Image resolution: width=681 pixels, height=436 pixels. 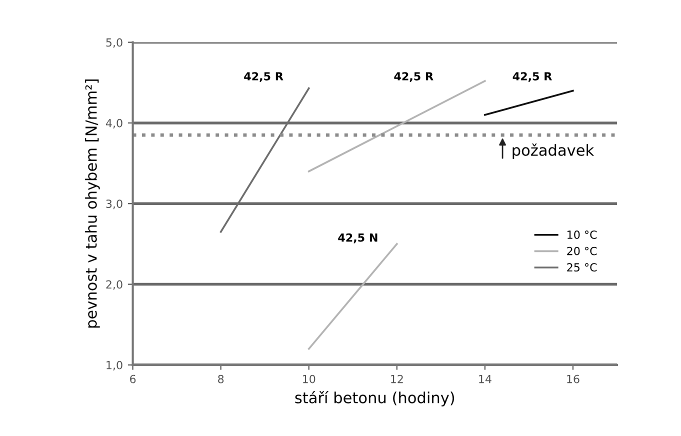 I want to click on y-tick-label: 4,0, so click(x=114, y=123).